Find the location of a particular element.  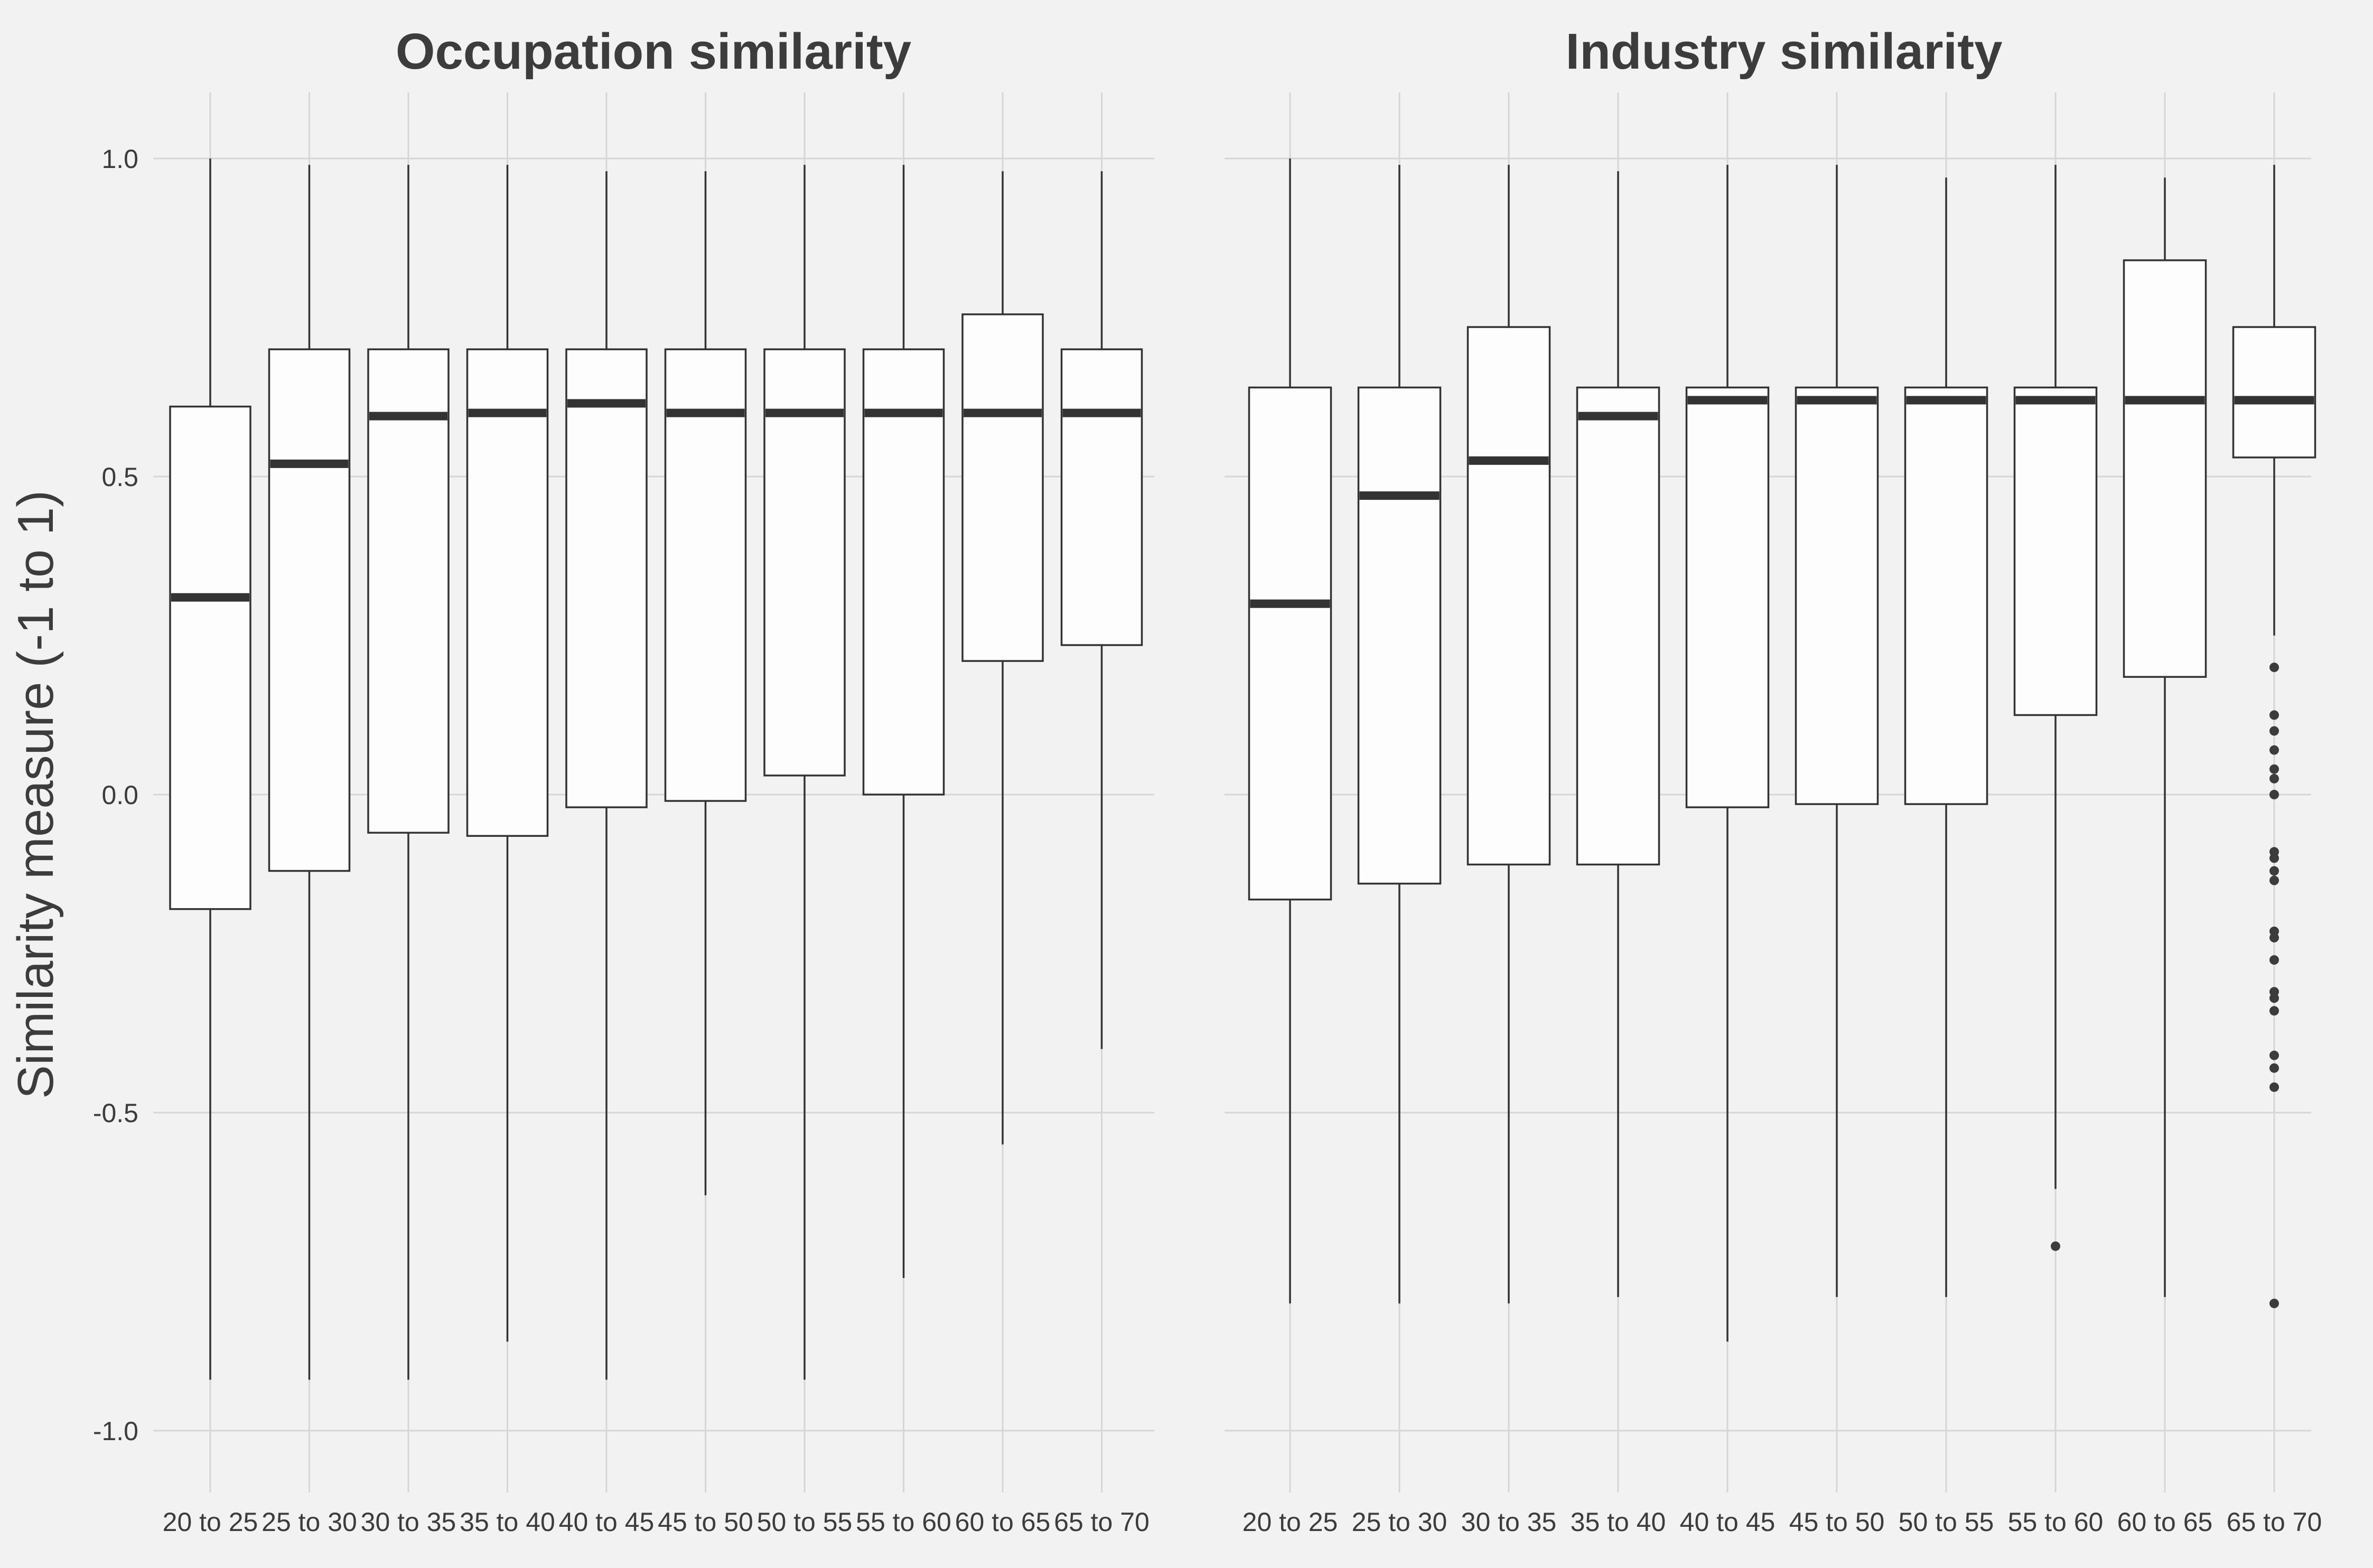

y-tick-label: 0.5 is located at coordinates (119, 477).